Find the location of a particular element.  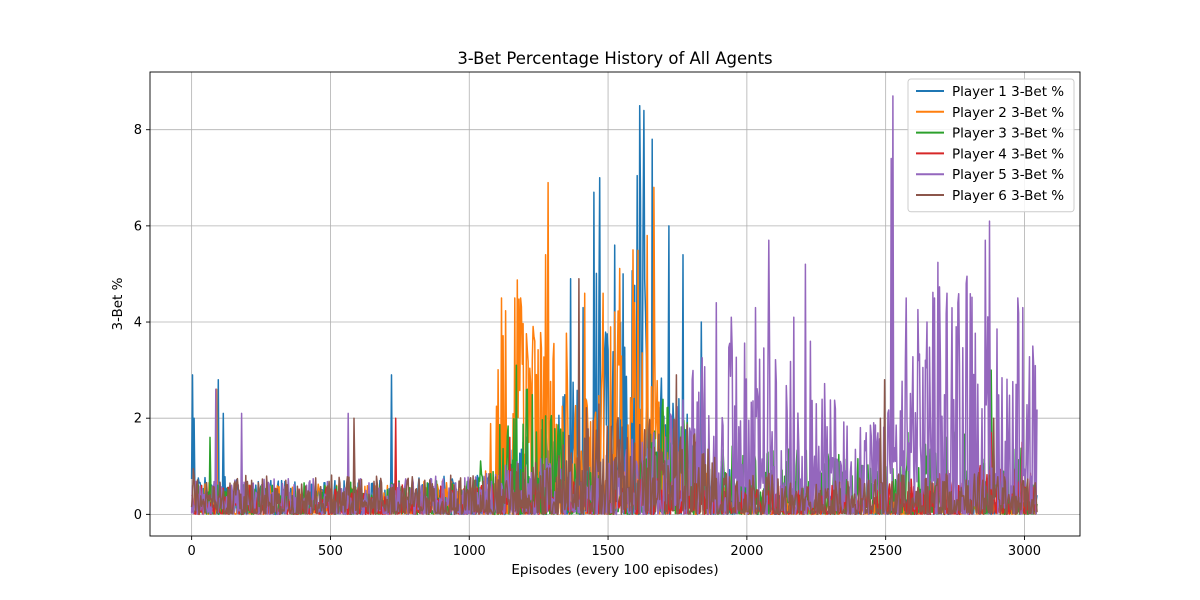

y-axis-label: 3-Bet % is located at coordinates (118, 303).